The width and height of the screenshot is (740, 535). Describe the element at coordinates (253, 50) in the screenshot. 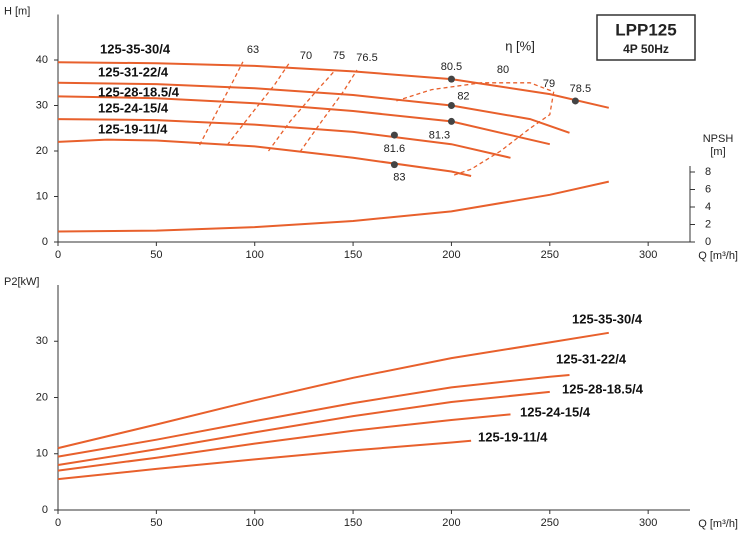

I see `iso-efficiency-label: 63` at that location.